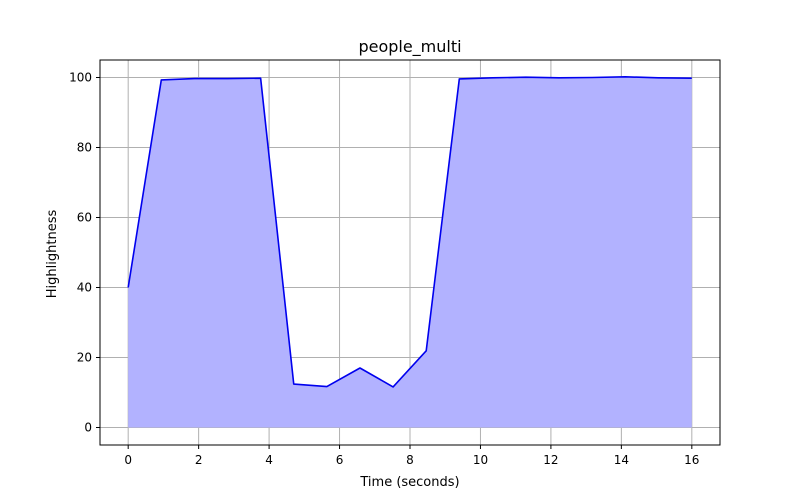  What do you see at coordinates (84, 148) in the screenshot?
I see `y-tick-label: 80` at bounding box center [84, 148].